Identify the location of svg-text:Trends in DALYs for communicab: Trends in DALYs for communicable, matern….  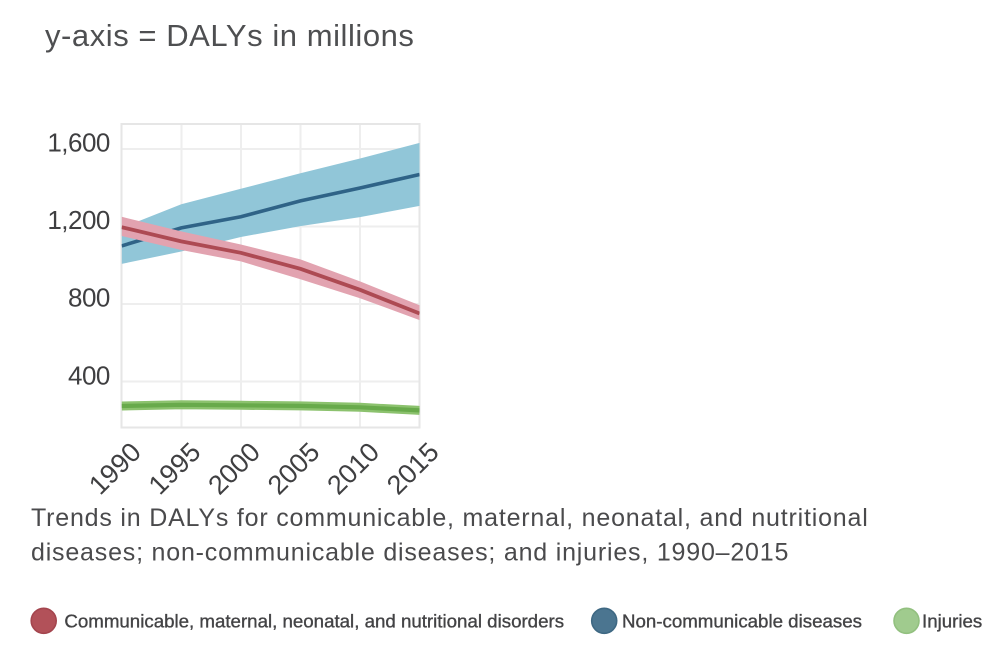
(450, 518).